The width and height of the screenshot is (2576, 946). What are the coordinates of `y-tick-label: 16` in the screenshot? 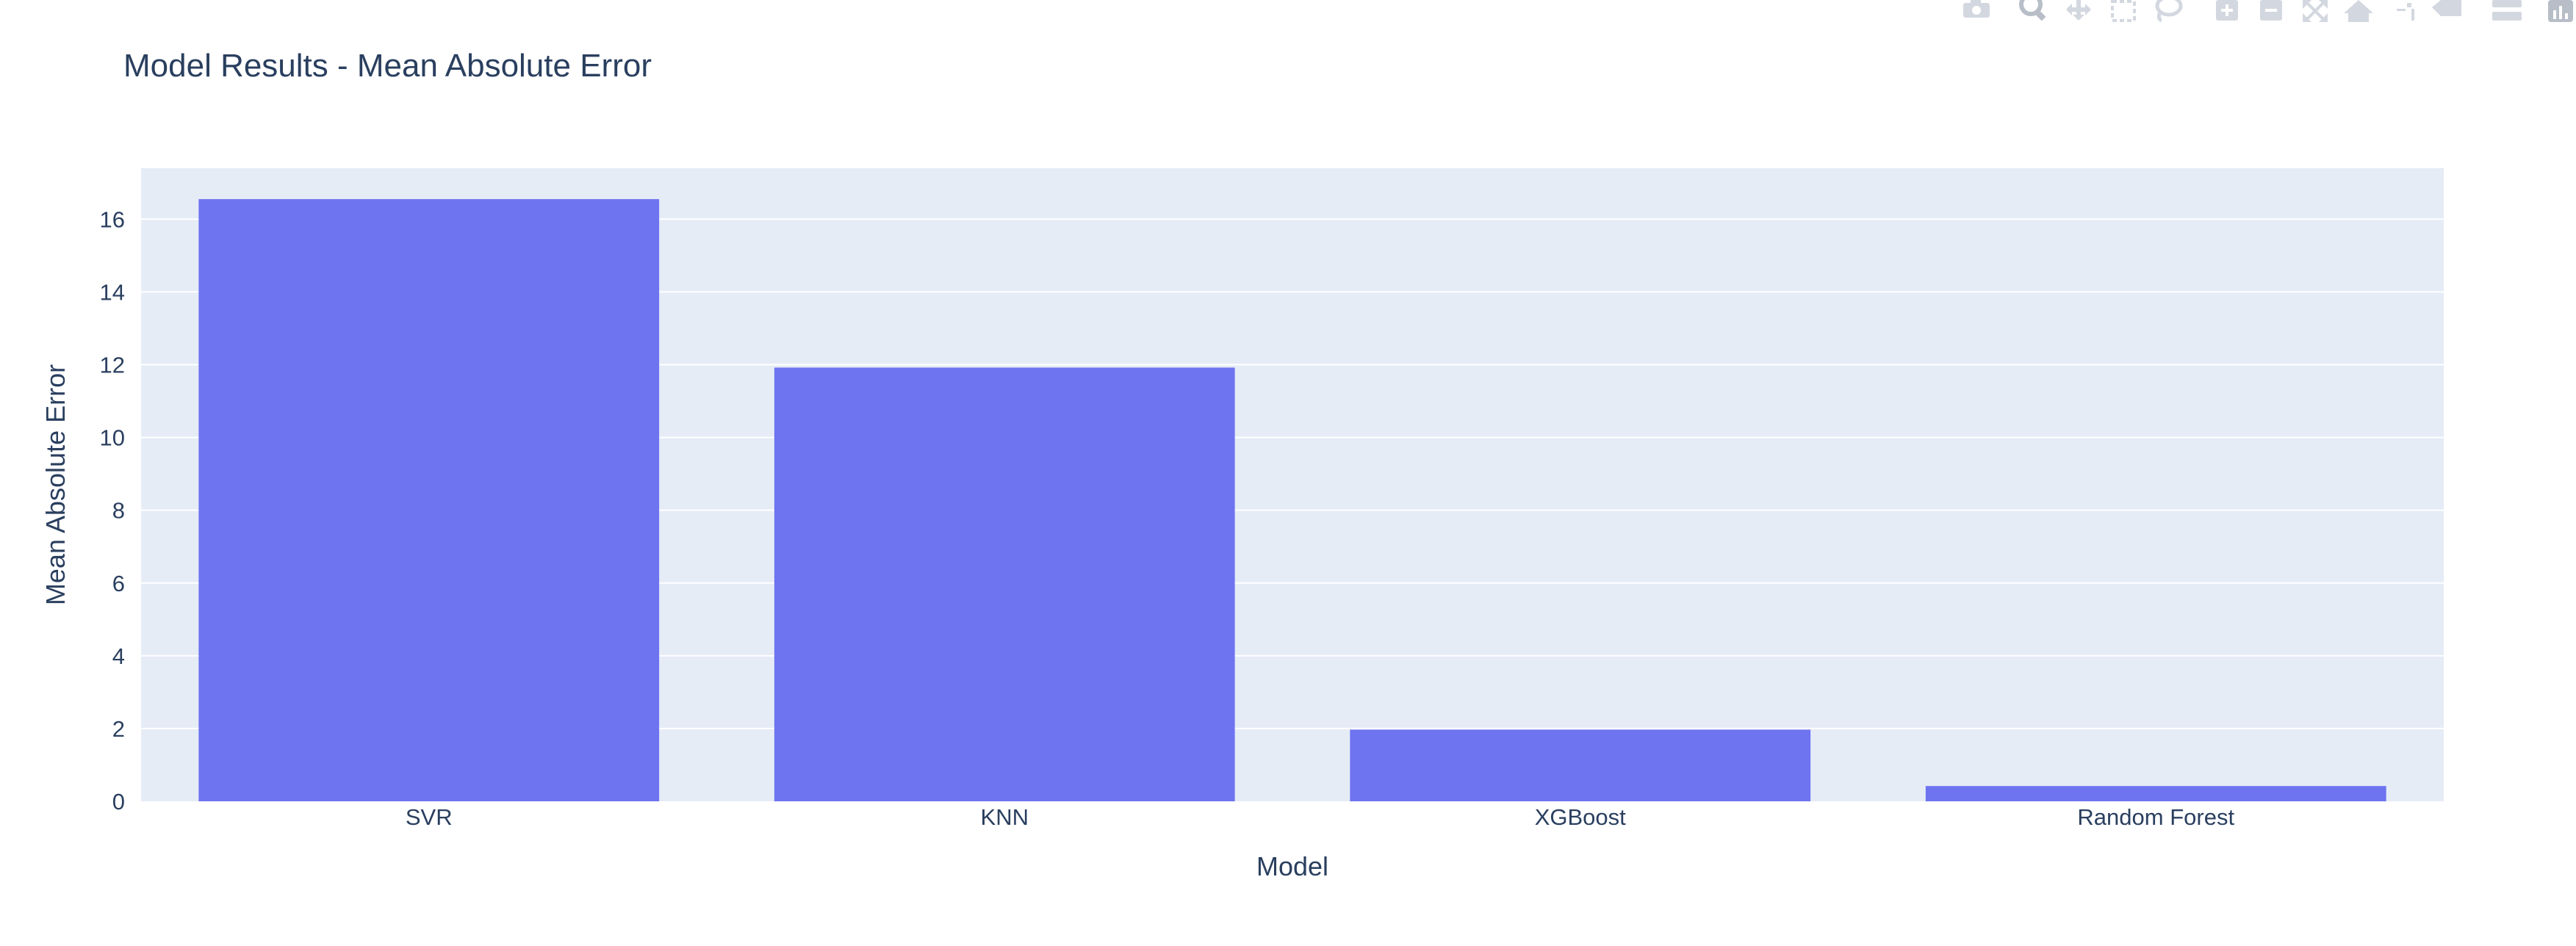 It's located at (112, 219).